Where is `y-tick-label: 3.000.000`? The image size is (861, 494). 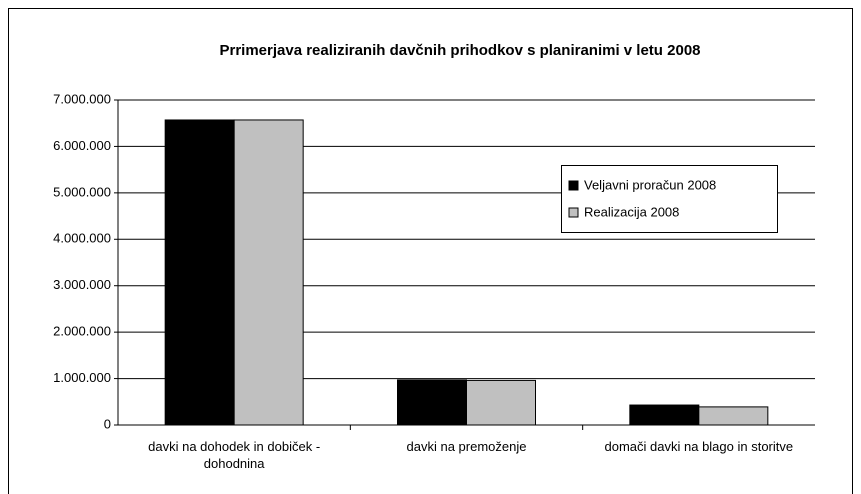
y-tick-label: 3.000.000 is located at coordinates (82, 284).